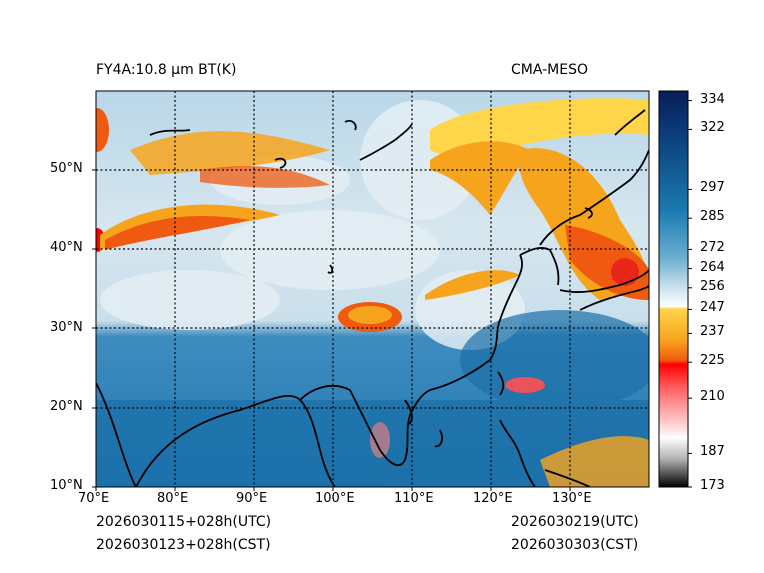 The height and width of the screenshot is (573, 764). I want to click on lat-tick-label: 20°N, so click(66, 406).